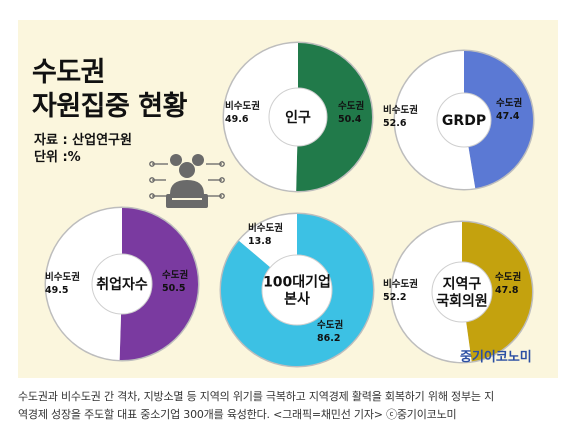 This screenshot has height=440, width=570. What do you see at coordinates (462, 301) in the screenshot?
I see `donut-center-label: 국회의원` at bounding box center [462, 301].